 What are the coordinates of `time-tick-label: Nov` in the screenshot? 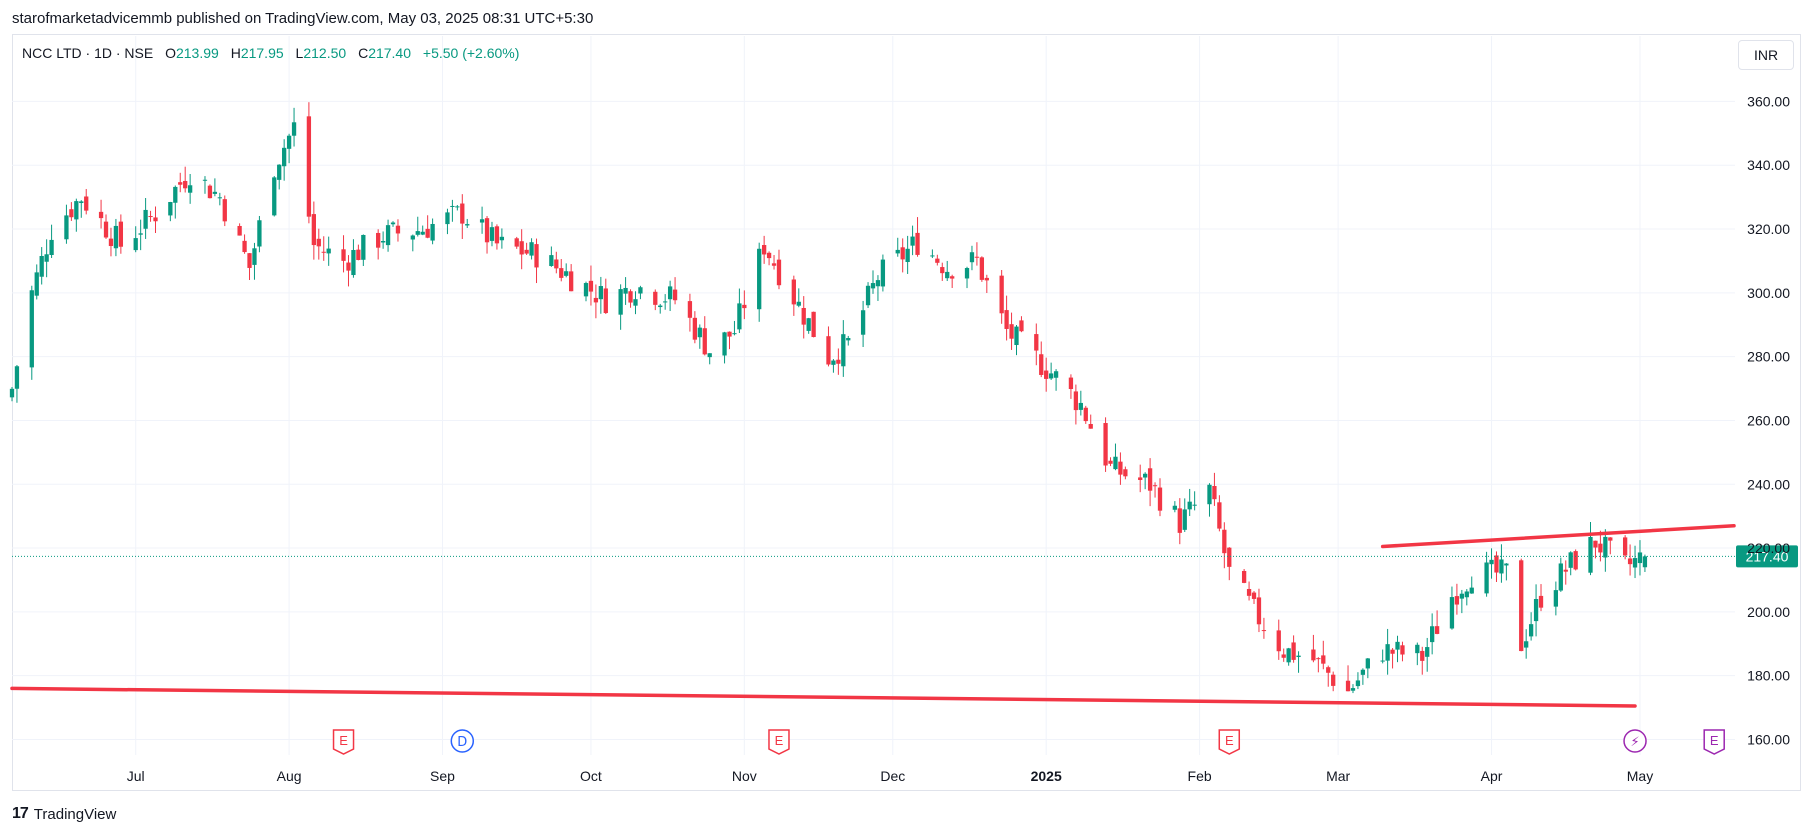 It's located at (744, 776).